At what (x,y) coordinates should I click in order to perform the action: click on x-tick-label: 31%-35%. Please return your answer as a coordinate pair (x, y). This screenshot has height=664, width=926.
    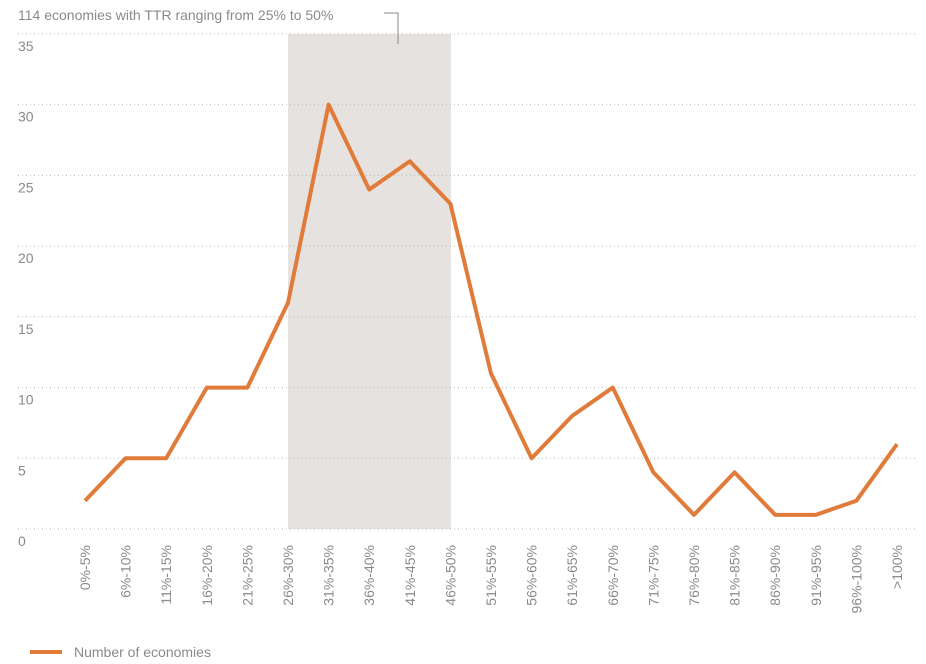
    Looking at the image, I should click on (329, 575).